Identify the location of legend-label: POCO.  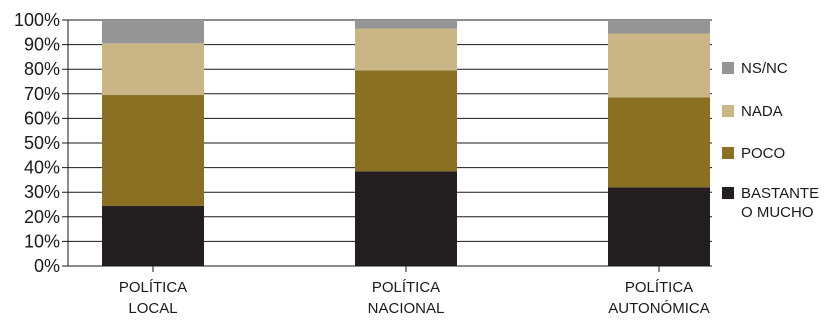
(763, 153).